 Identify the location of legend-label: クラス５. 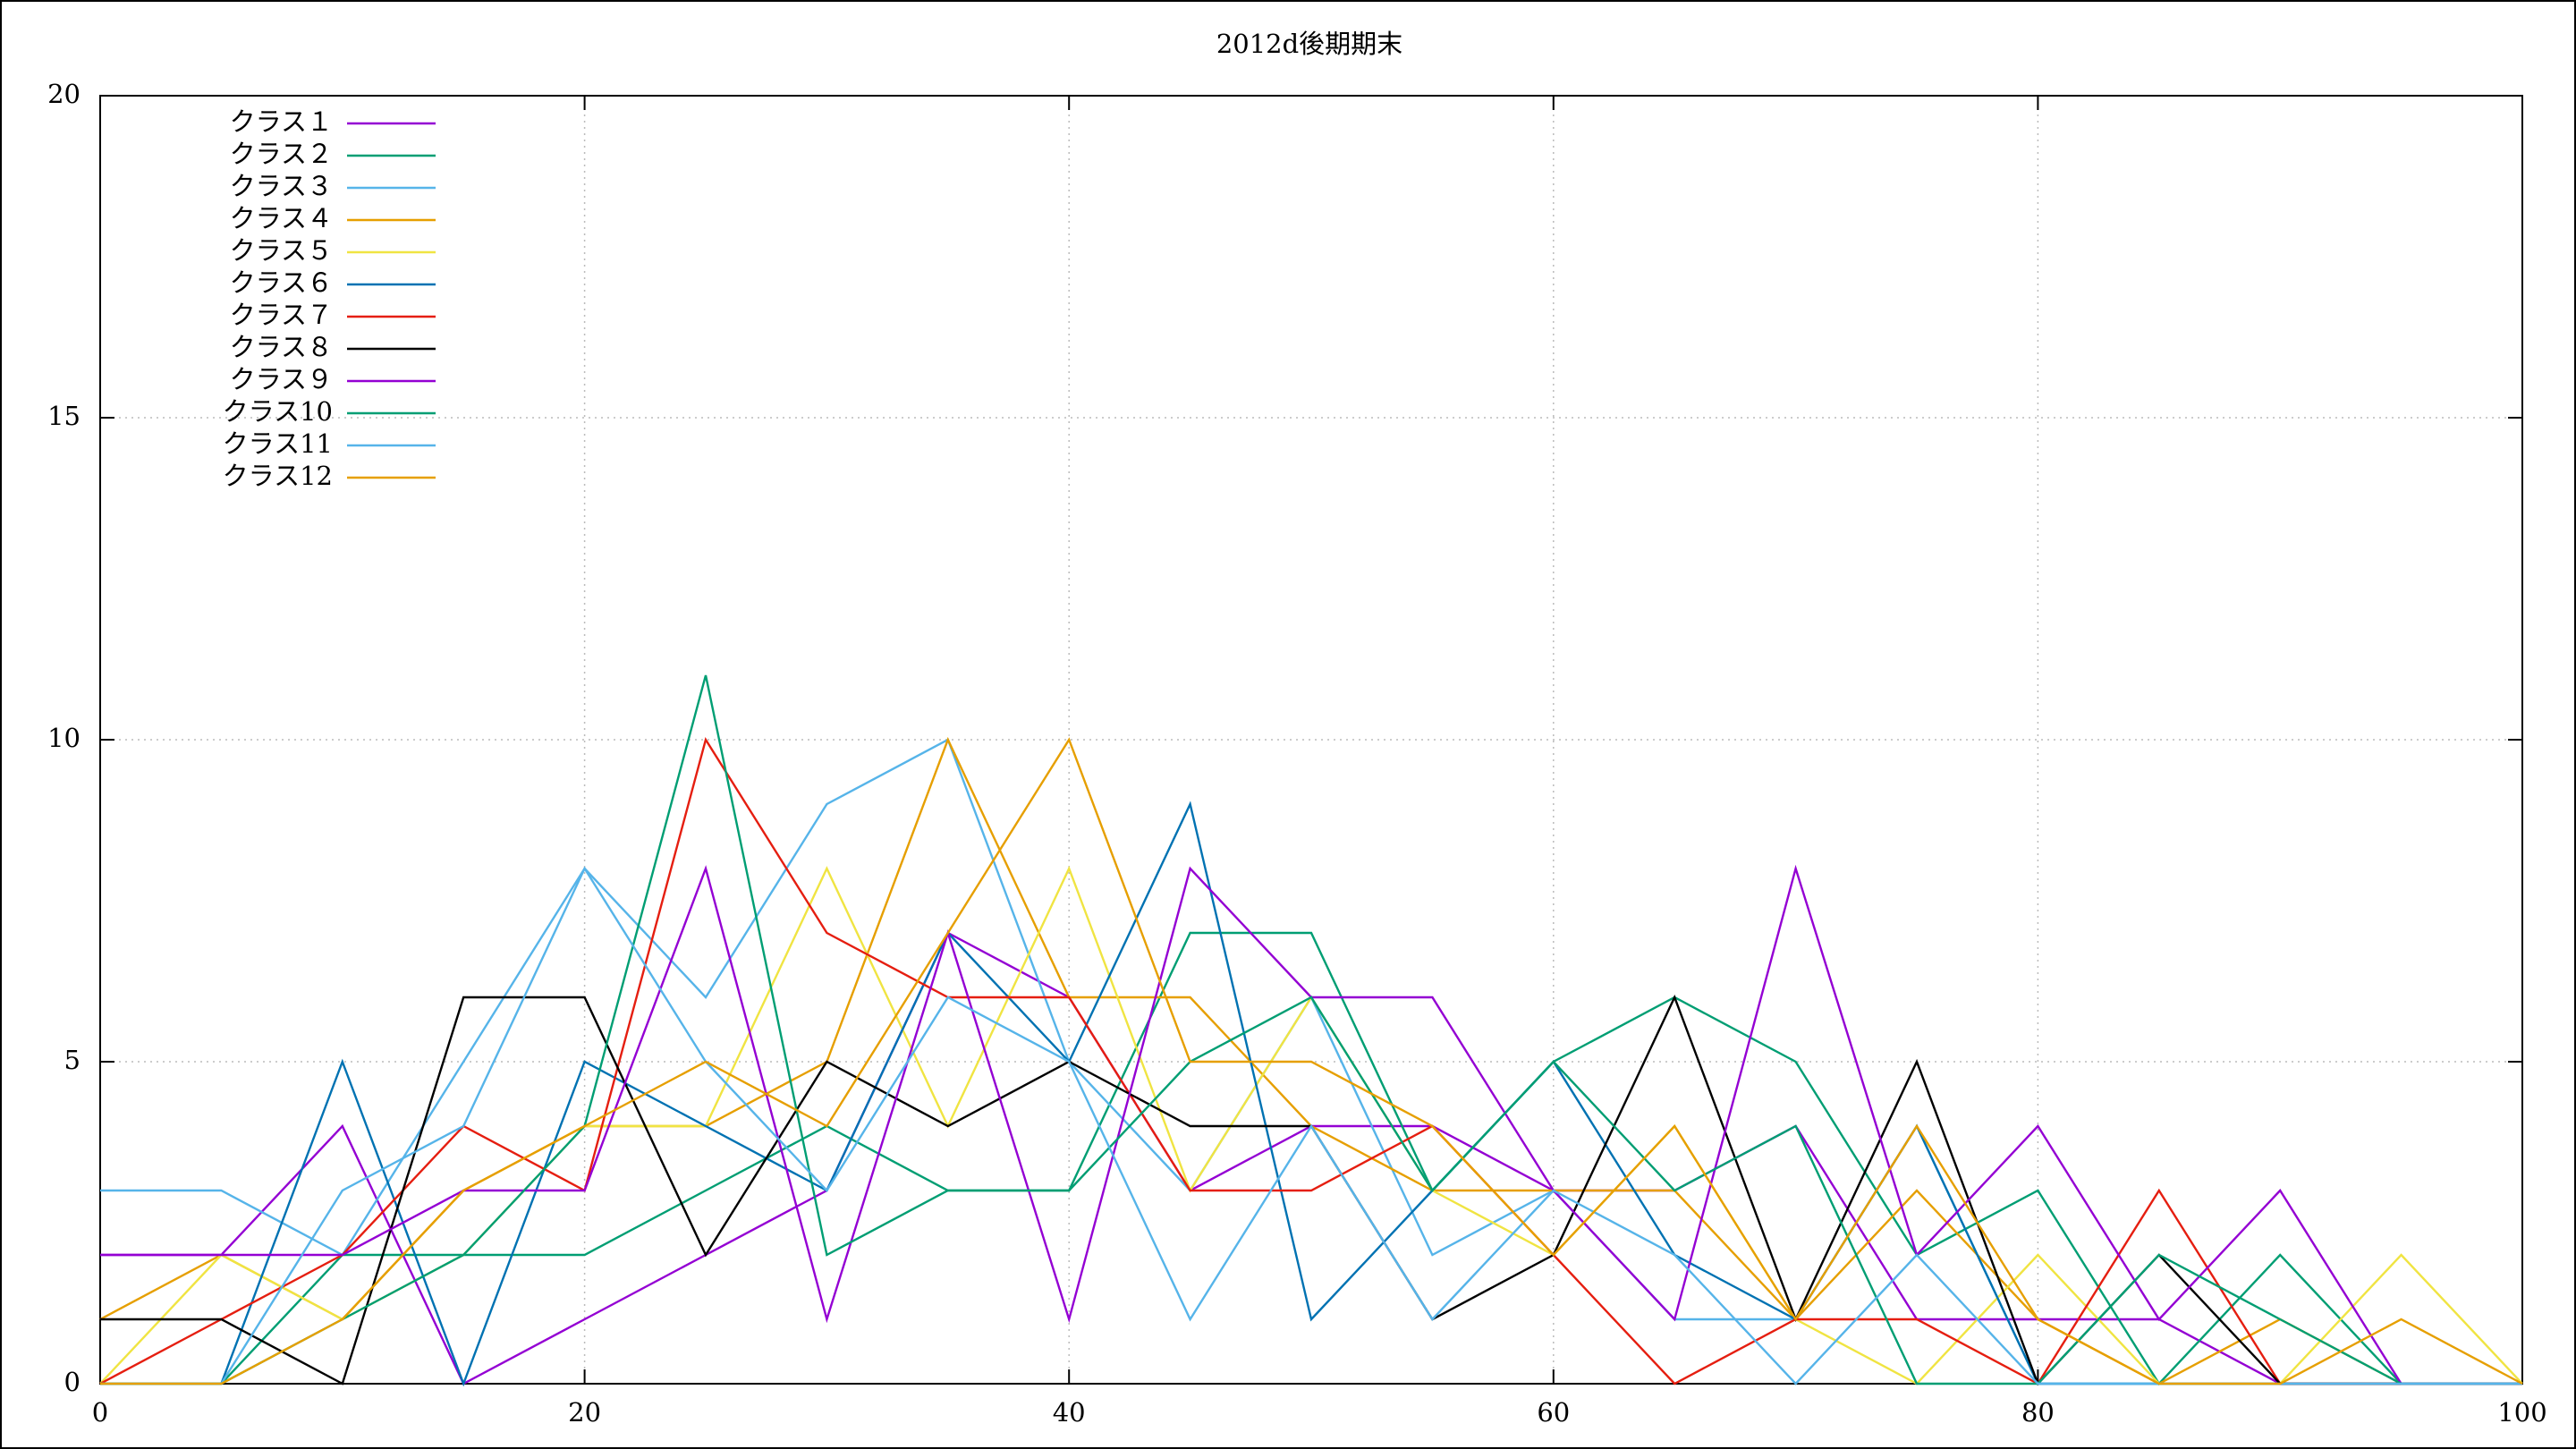
(281, 250).